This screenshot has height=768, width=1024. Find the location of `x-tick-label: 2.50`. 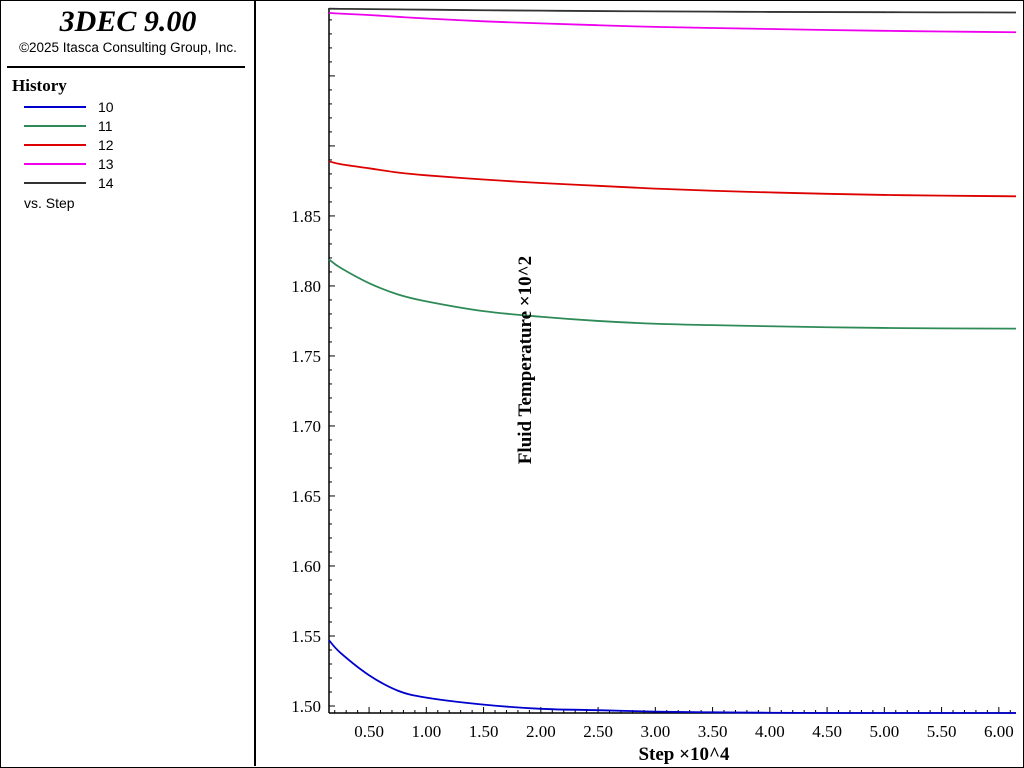

x-tick-label: 2.50 is located at coordinates (598, 731).